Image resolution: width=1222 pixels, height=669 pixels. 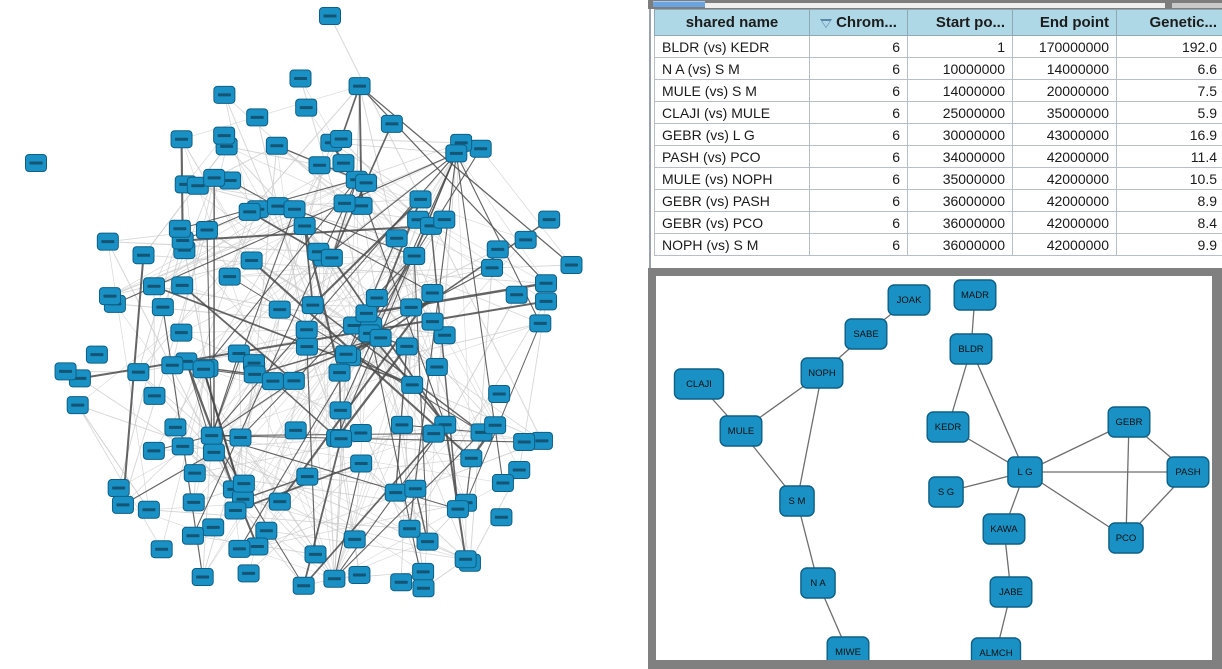 I want to click on subnetwork-node: SABE, so click(x=866, y=334).